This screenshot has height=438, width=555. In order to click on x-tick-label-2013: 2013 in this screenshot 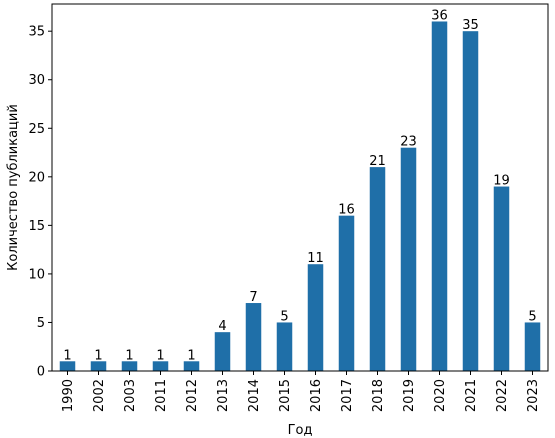, I will do `click(223, 395)`.